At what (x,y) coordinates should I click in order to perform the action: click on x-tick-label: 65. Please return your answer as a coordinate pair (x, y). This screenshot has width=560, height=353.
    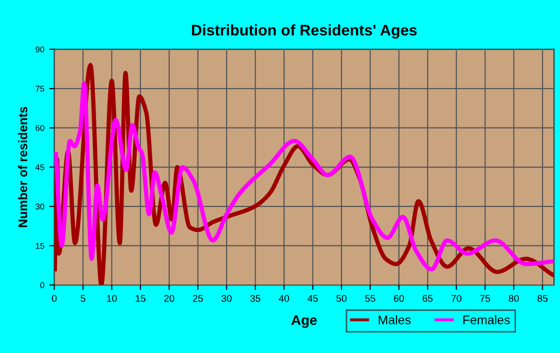
    Looking at the image, I should click on (427, 298).